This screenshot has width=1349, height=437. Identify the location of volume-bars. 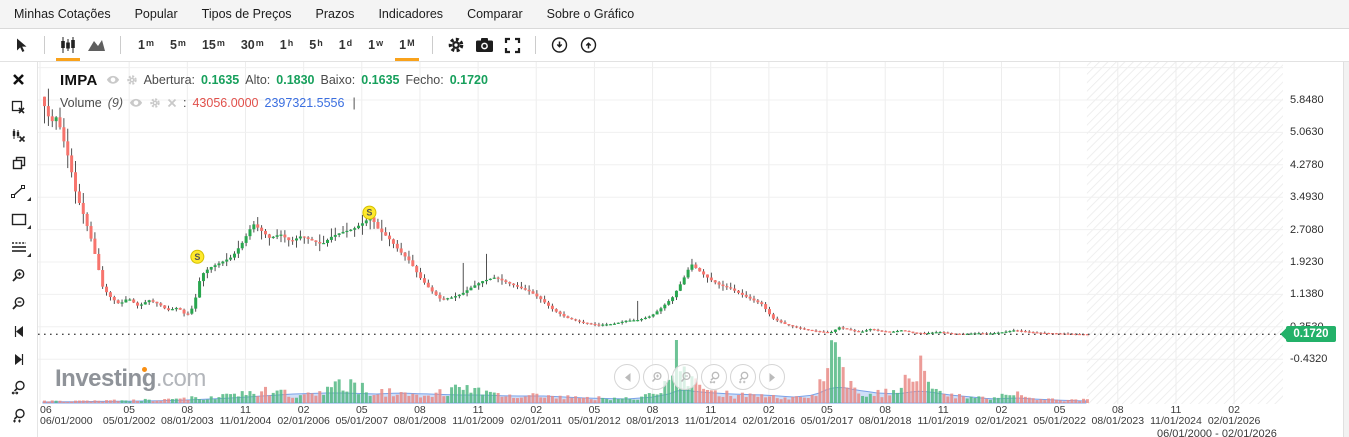
(566, 371).